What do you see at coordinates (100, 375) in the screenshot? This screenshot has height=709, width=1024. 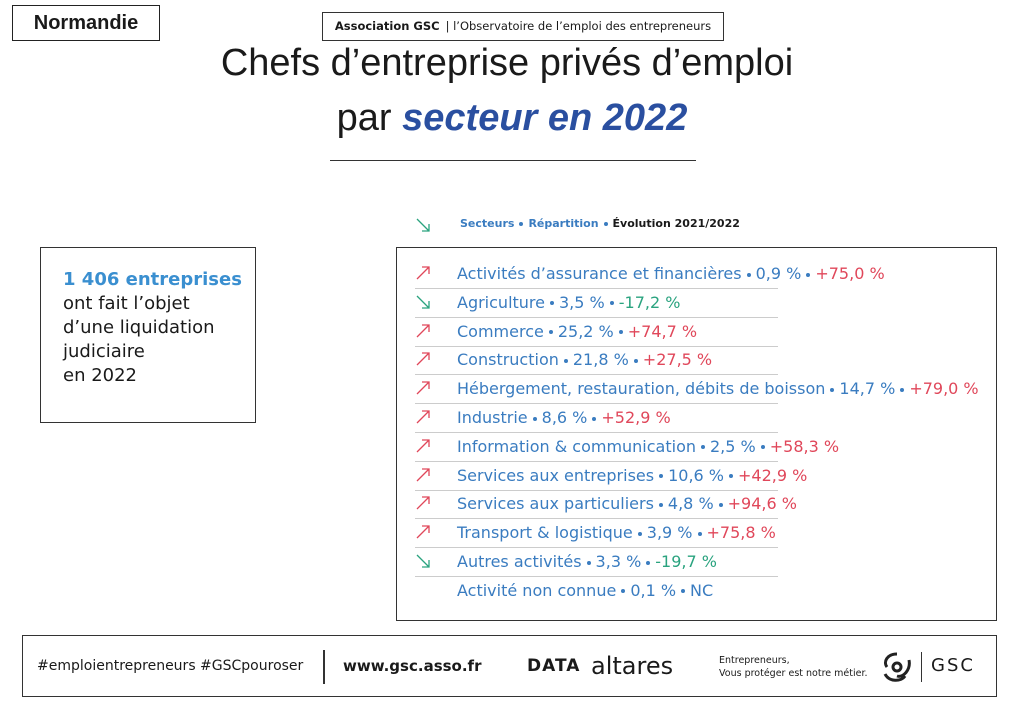 I see `stat-line: en 2022` at bounding box center [100, 375].